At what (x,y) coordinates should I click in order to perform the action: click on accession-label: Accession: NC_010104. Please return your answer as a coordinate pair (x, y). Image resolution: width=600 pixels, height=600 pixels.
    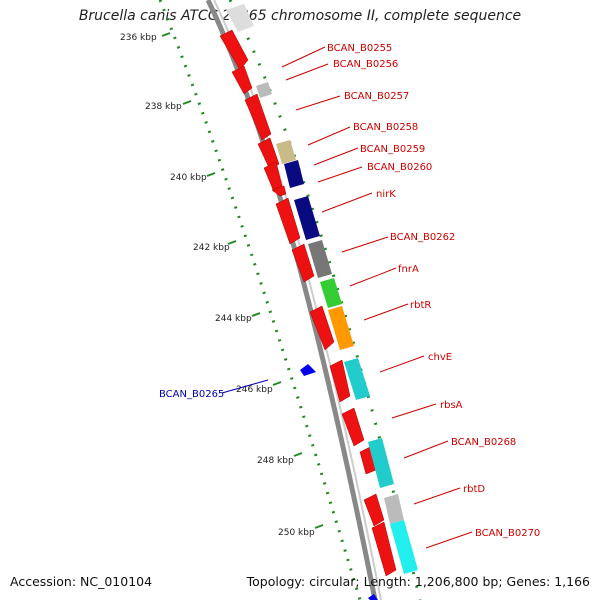
    Looking at the image, I should click on (81, 581).